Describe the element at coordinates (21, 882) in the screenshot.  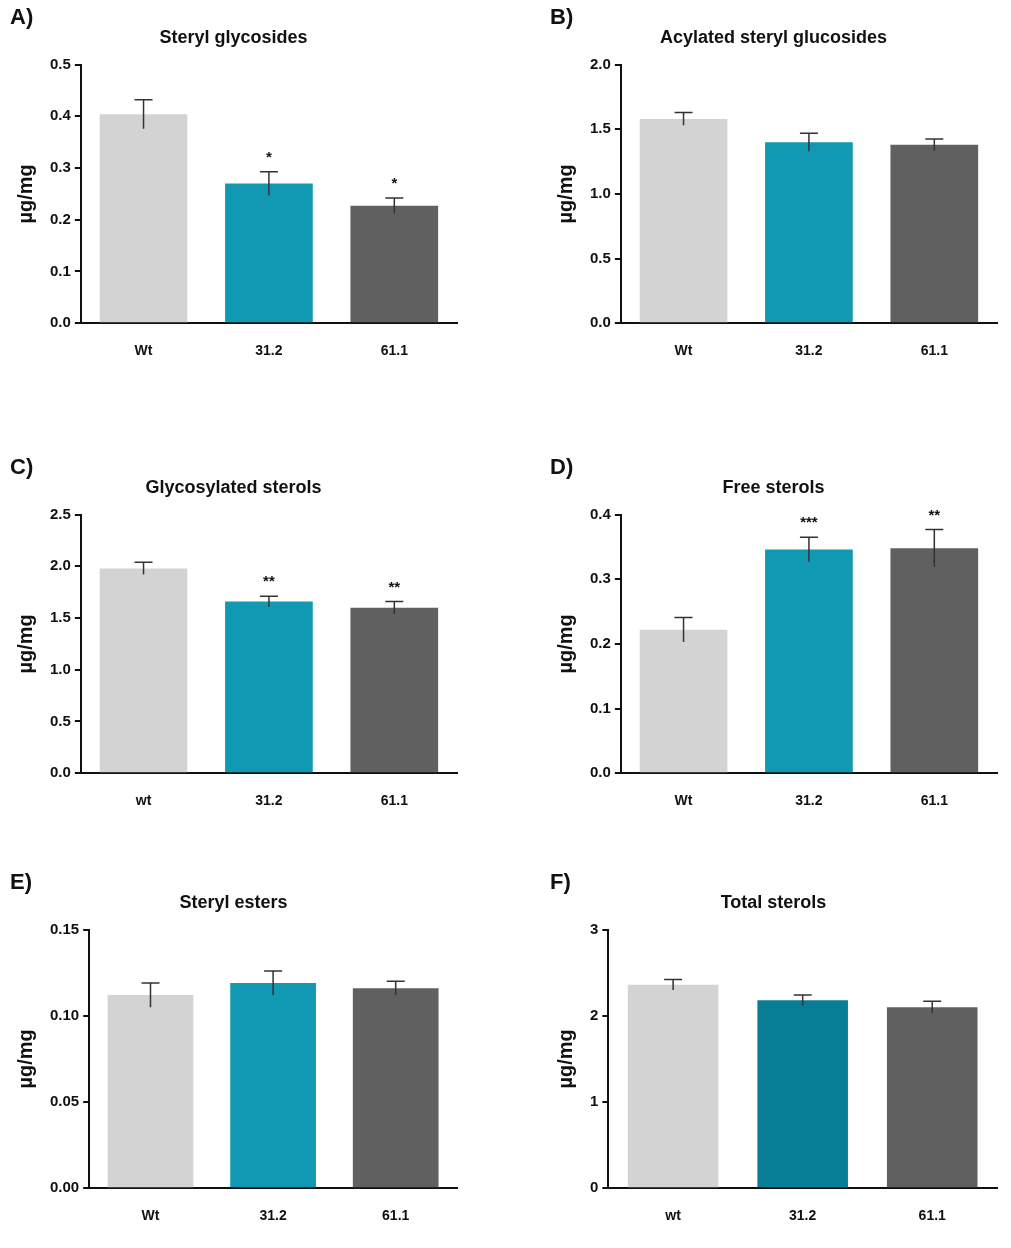
I see `text: E)` at that location.